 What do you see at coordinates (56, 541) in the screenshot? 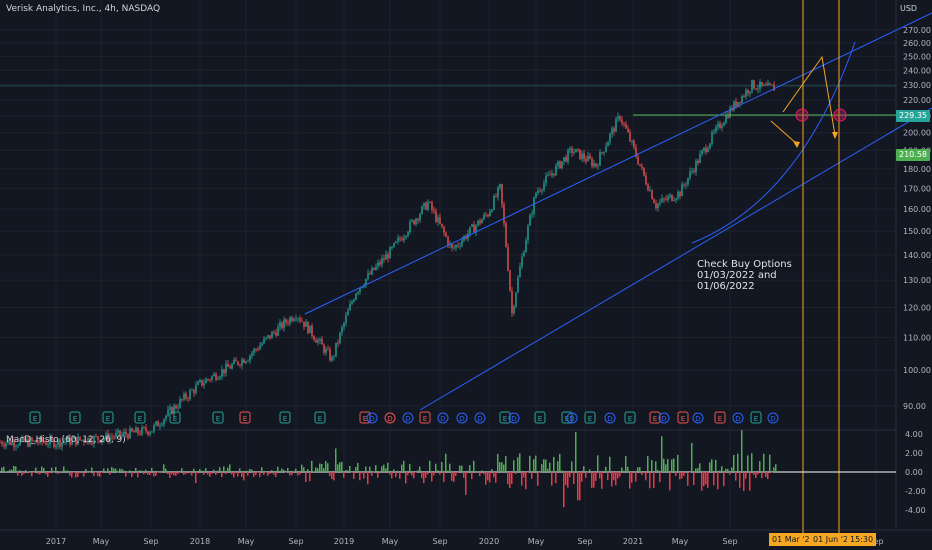
I see `x-tick-label: 2017` at bounding box center [56, 541].